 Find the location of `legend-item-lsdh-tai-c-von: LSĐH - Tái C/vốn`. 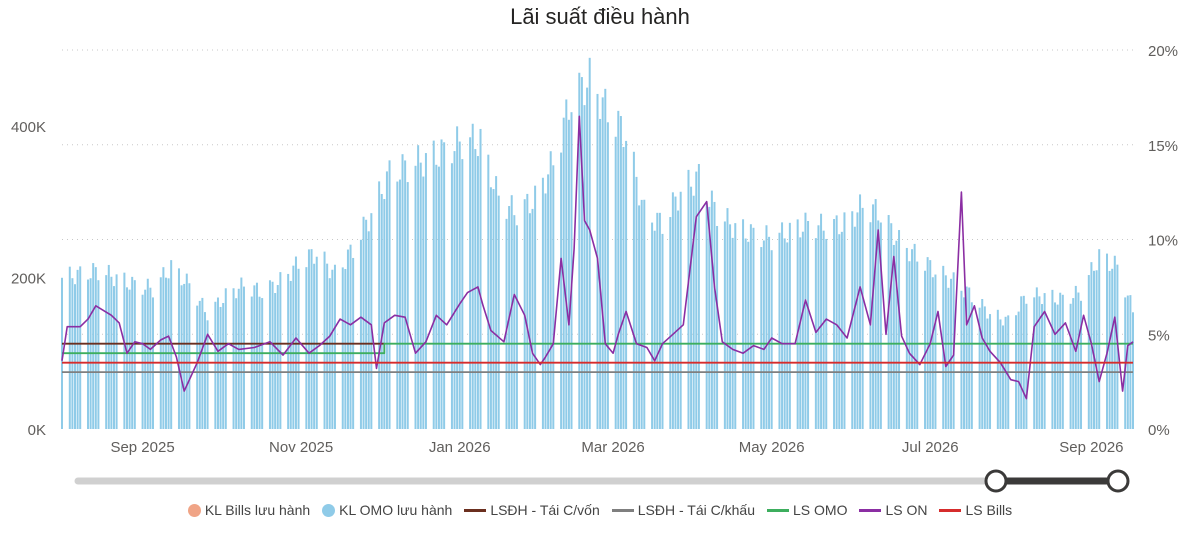

legend-item-lsdh-tai-c-von: LSĐH - Tái C/vốn is located at coordinates (532, 510).